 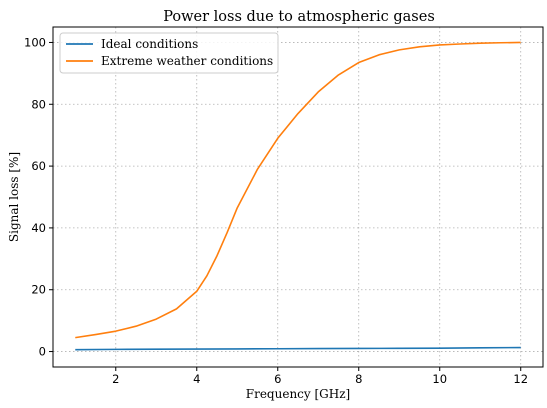 I want to click on legend-box, so click(x=169, y=53).